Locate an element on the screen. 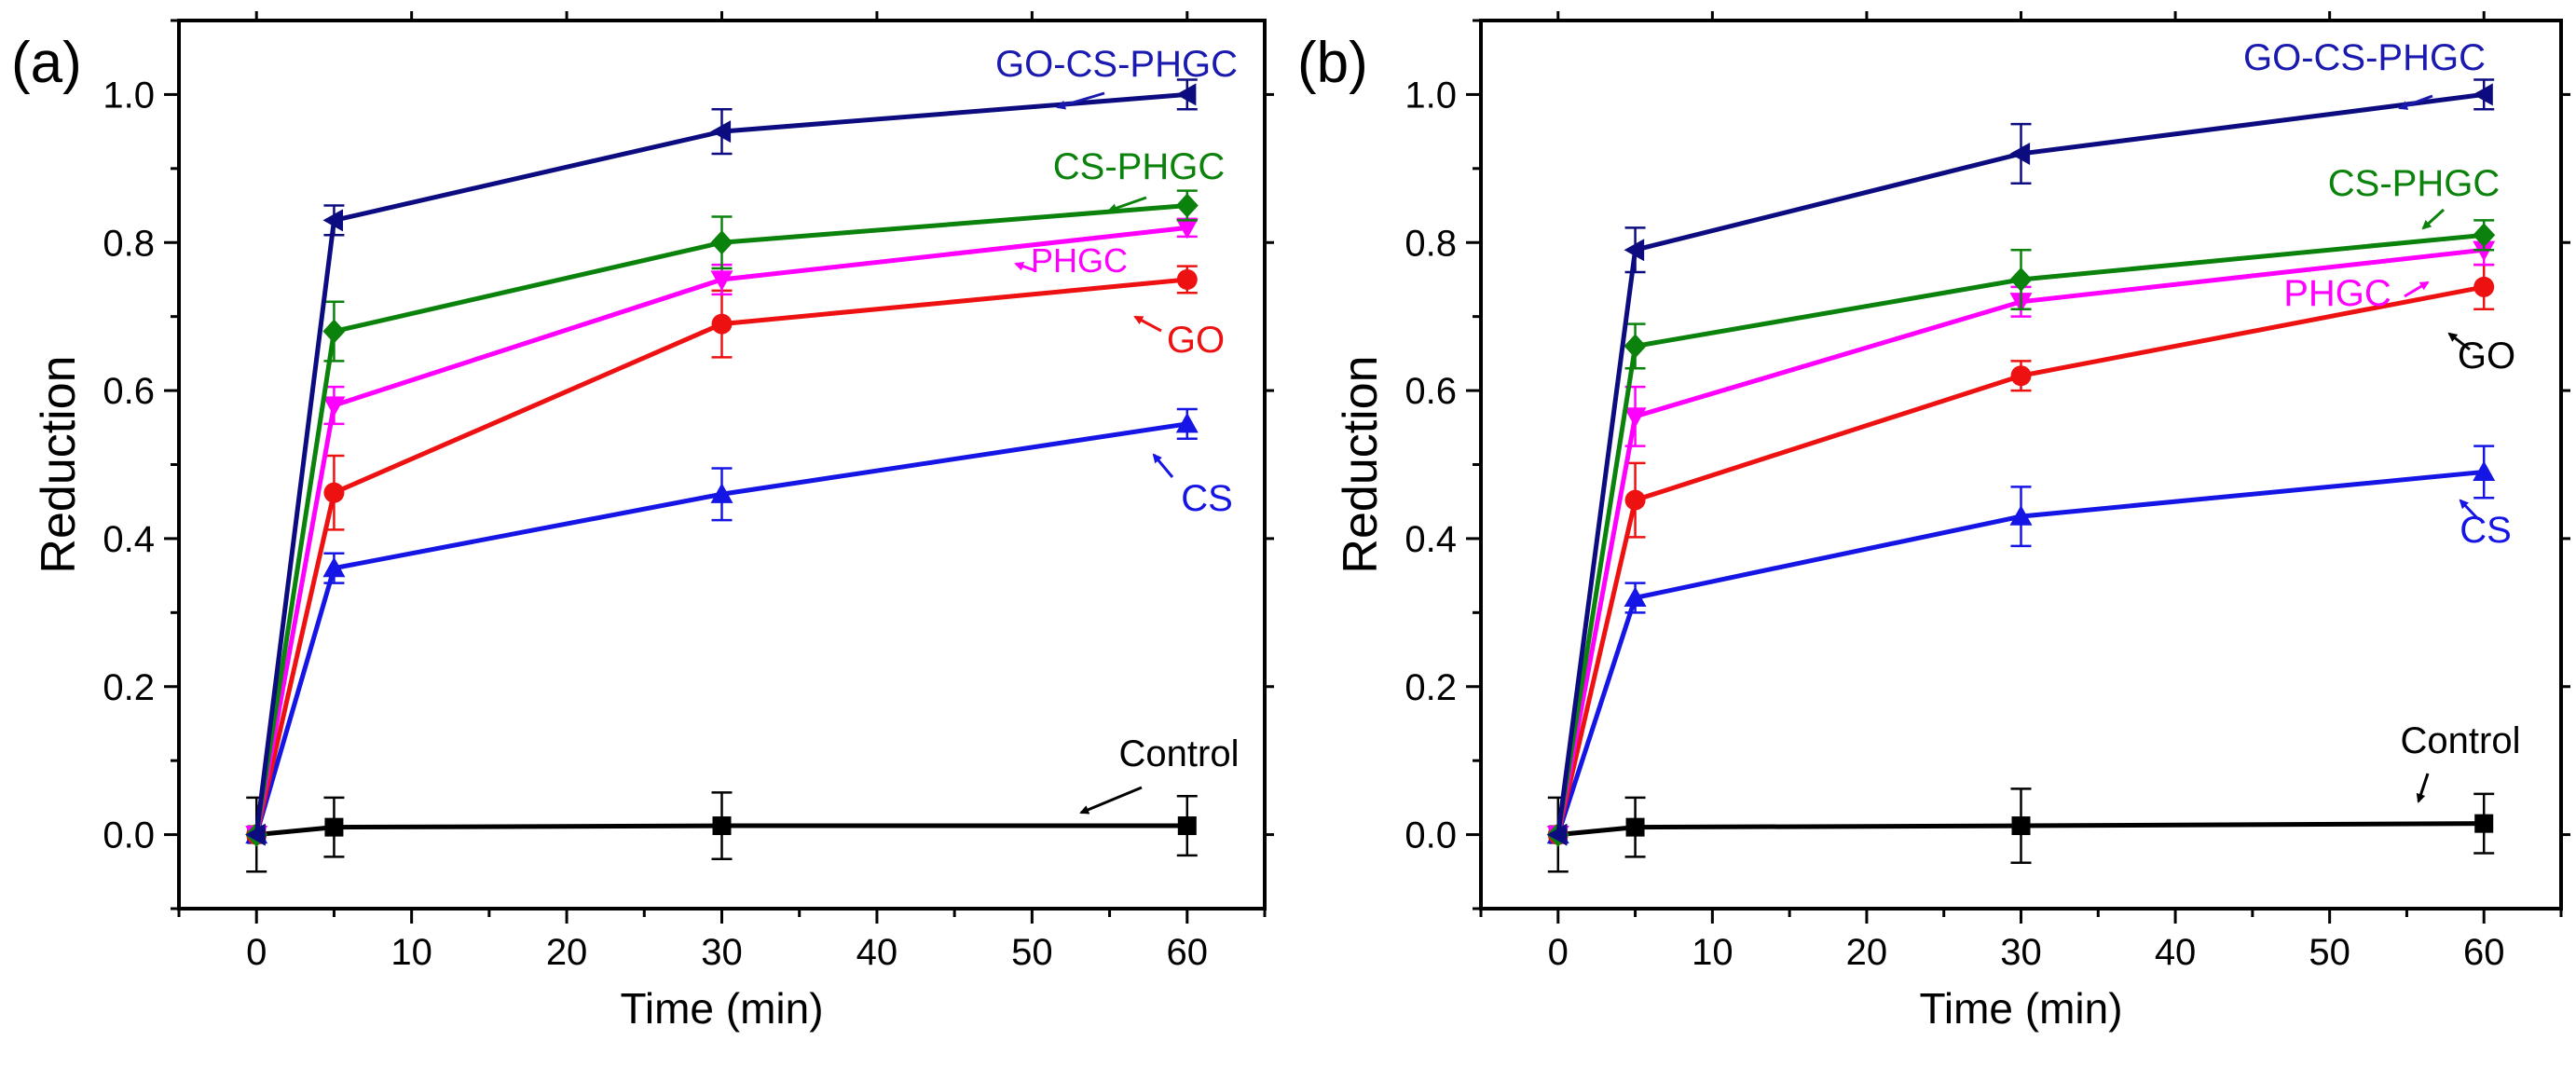 Image resolution: width=2576 pixels, height=1068 pixels. series-cs: CS is located at coordinates (2029, 644).